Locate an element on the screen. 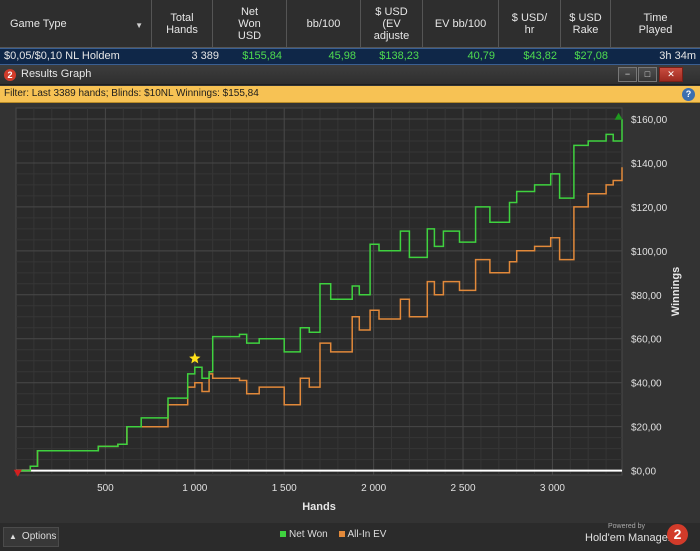  brand-name: Hold'em Manager is located at coordinates (628, 538).